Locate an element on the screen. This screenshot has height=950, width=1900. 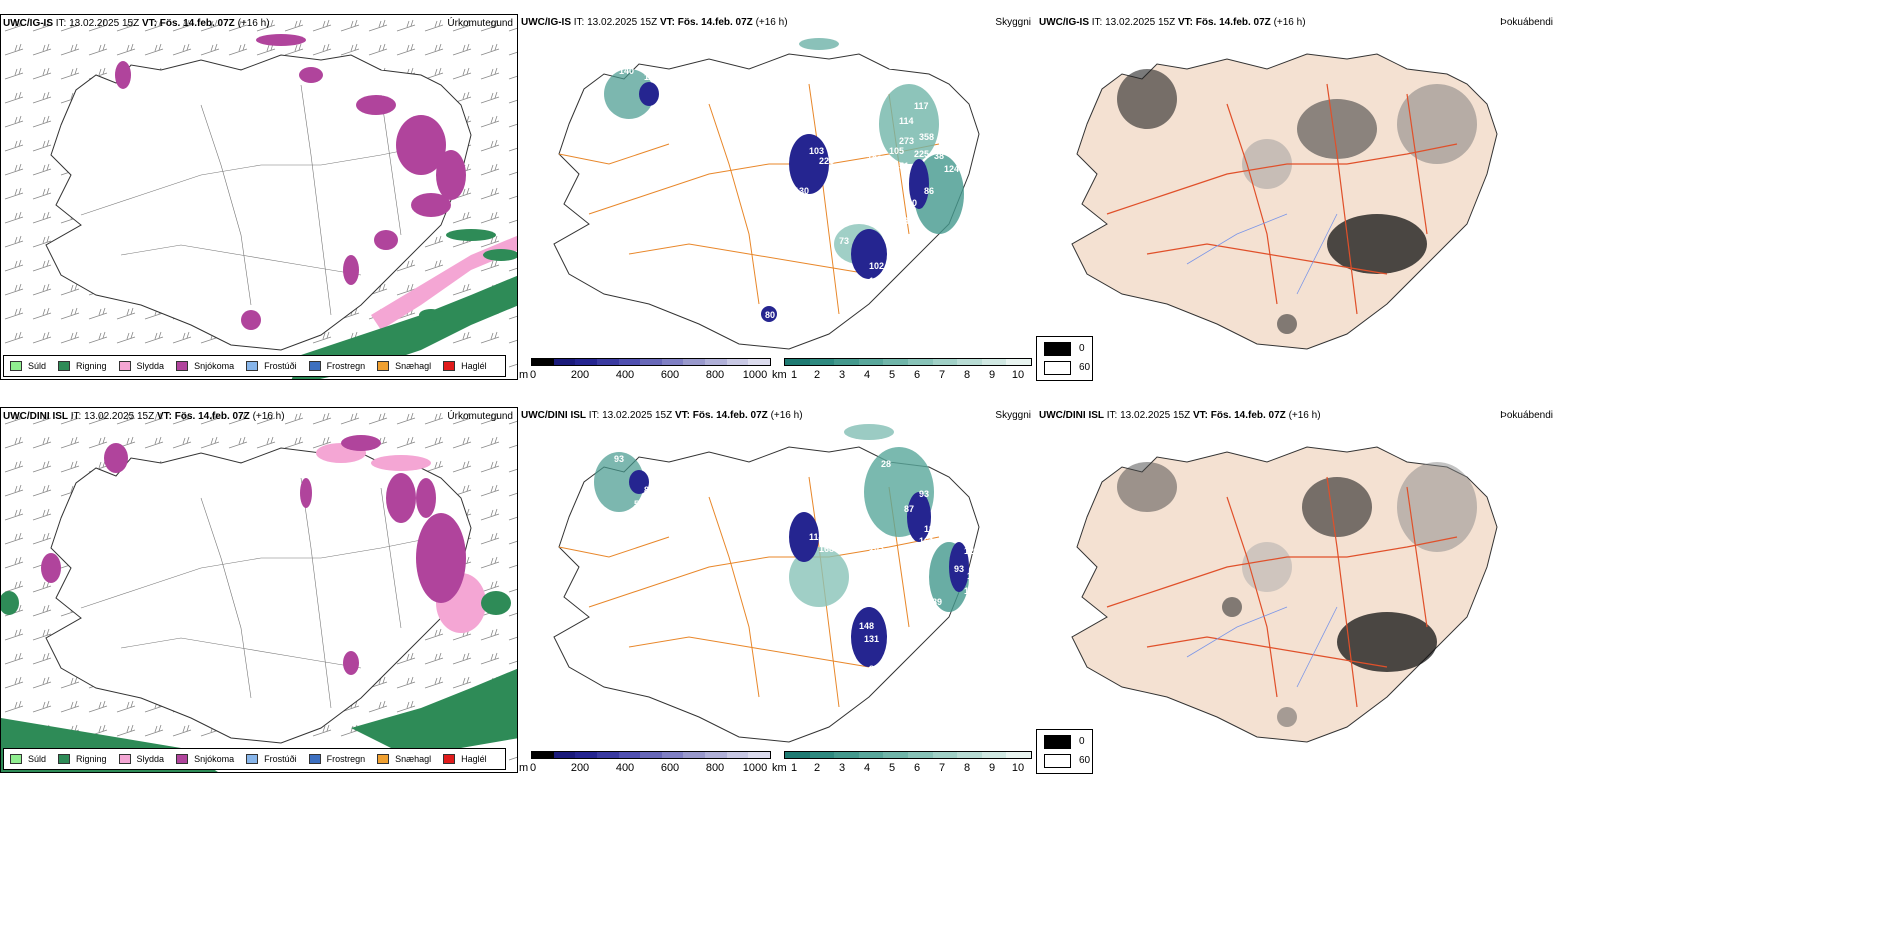
visibility-label: 103 is located at coordinates (876, 548).